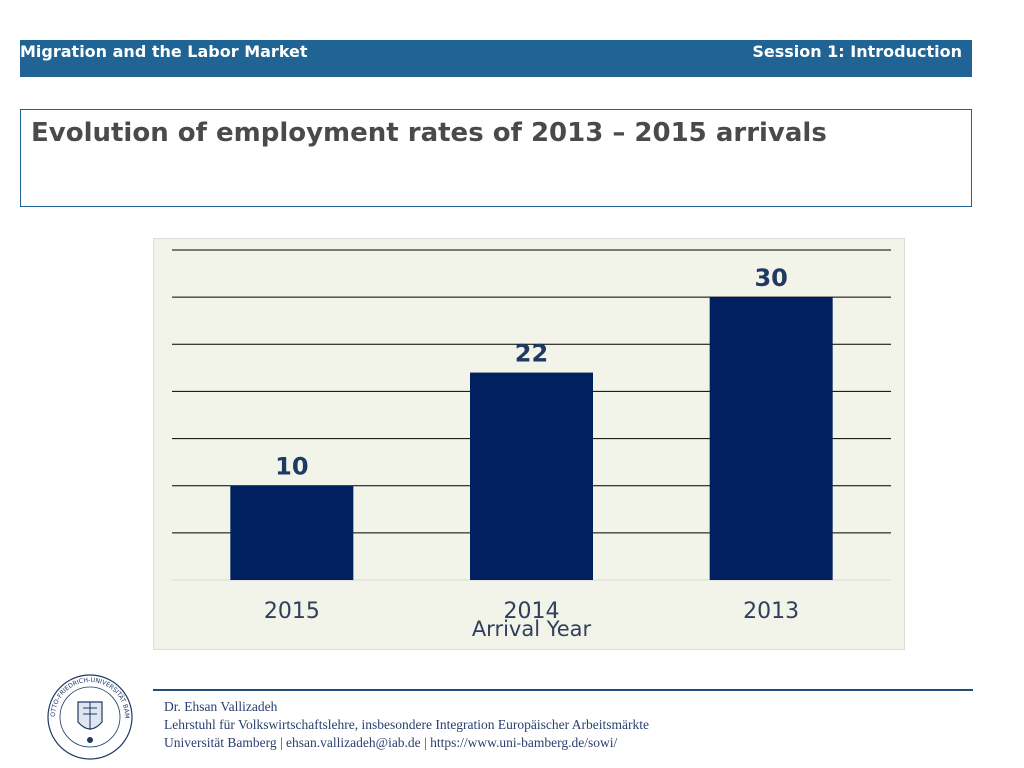 The width and height of the screenshot is (1024, 768). I want to click on data-label-2013: 30, so click(770, 278).